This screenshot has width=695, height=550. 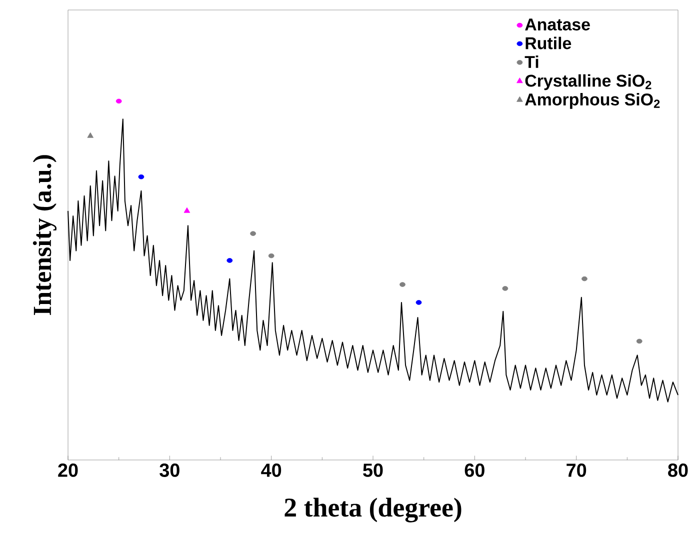 What do you see at coordinates (373, 470) in the screenshot?
I see `x-tick-label: 50` at bounding box center [373, 470].